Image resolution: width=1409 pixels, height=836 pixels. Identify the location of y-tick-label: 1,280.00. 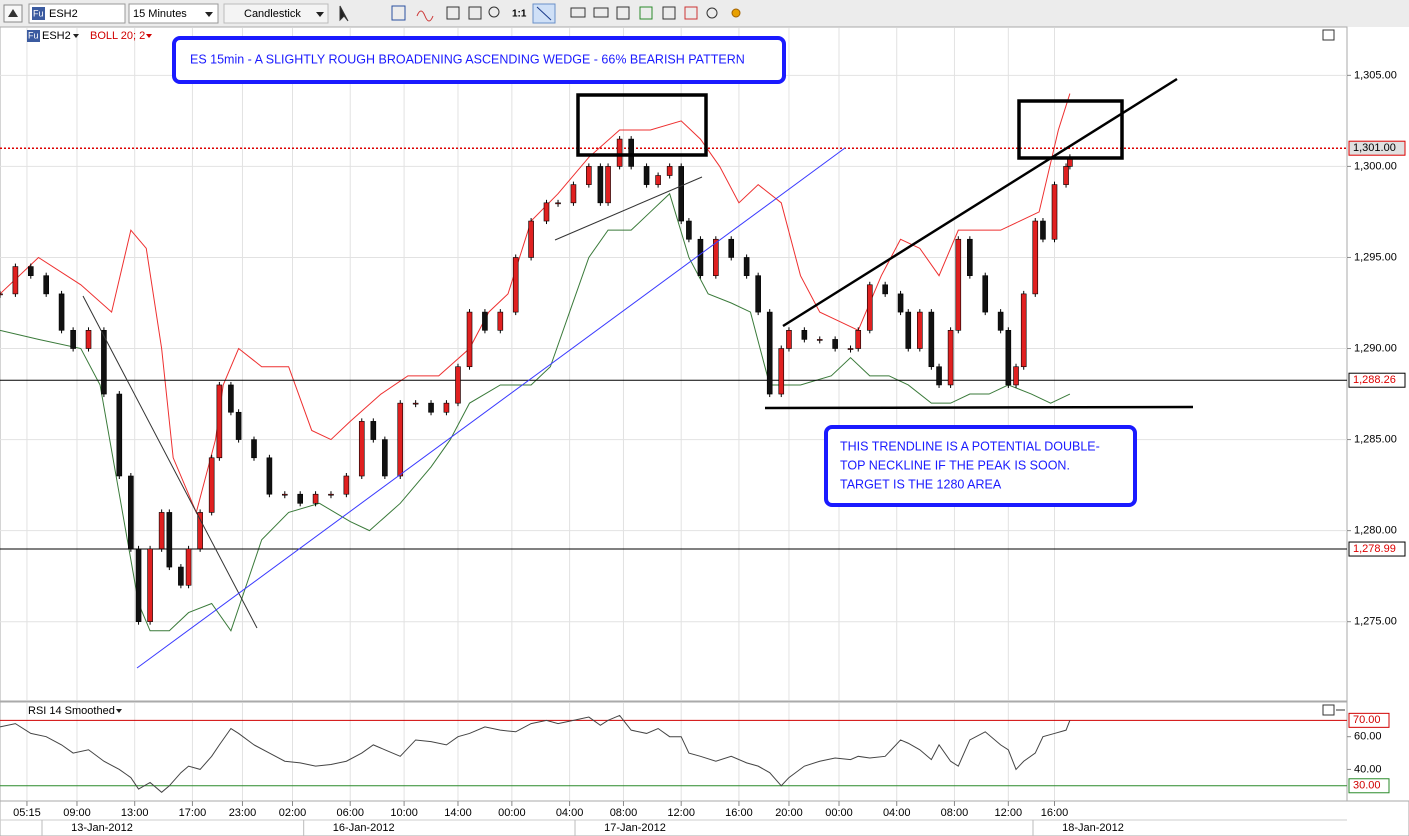
(1375, 531).